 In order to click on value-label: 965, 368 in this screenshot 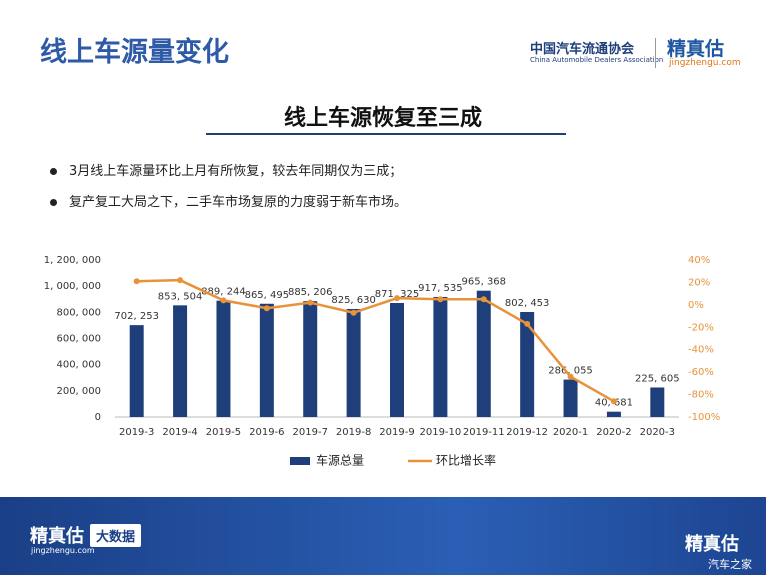, I will do `click(484, 282)`.